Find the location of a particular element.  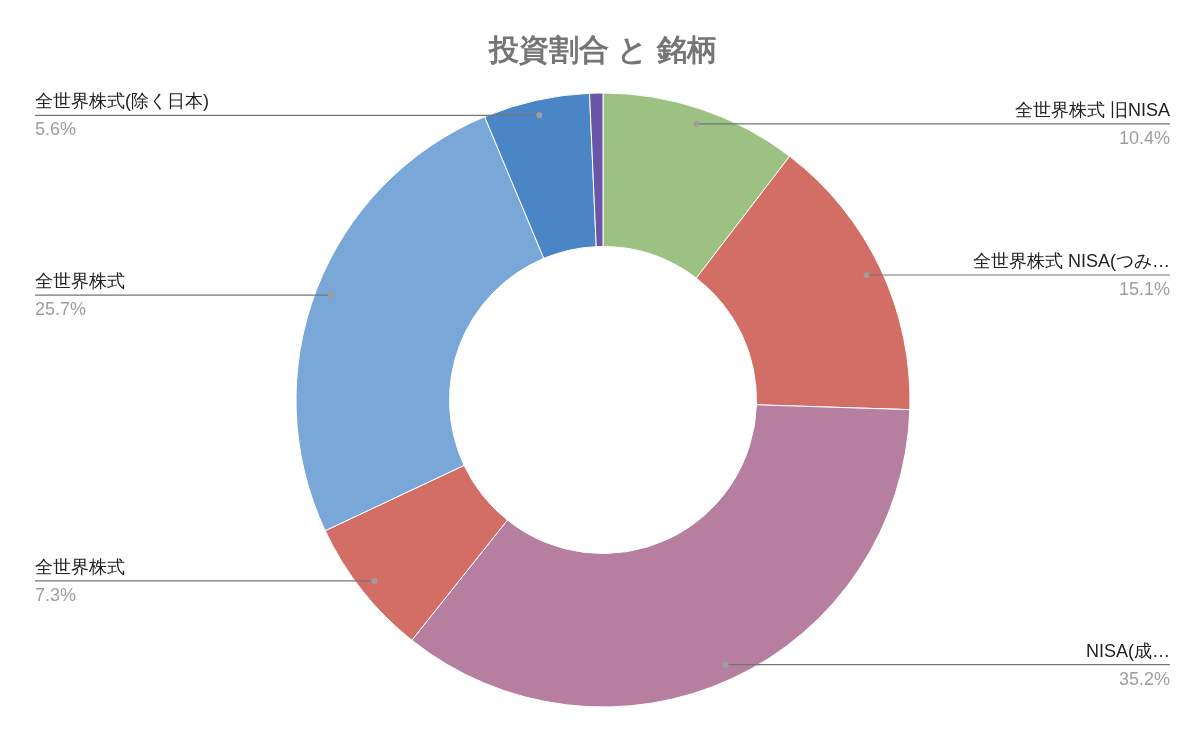

data-label: 15.1% is located at coordinates (1144, 288).